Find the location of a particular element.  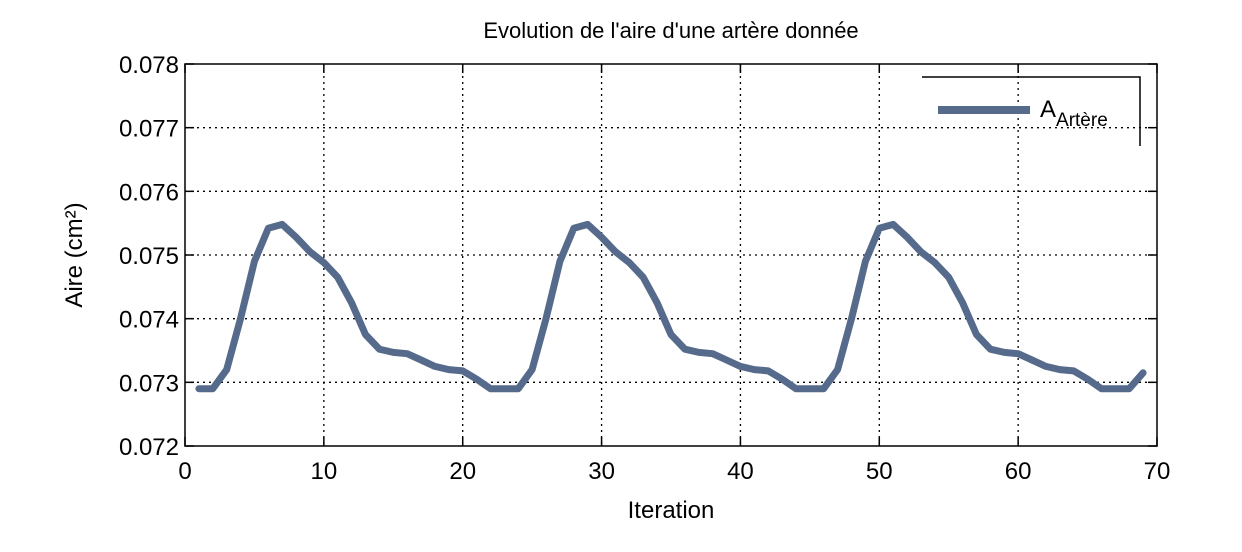

y-tick-label: 0.073 is located at coordinates (149, 383).